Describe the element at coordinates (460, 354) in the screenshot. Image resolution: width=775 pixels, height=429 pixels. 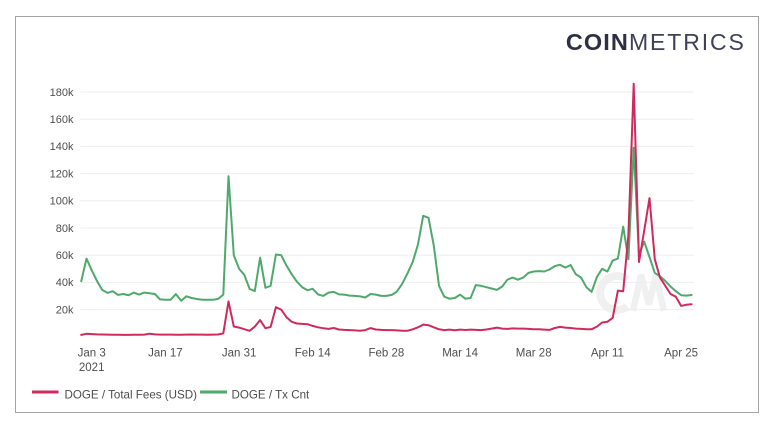
I see `svg-text: Mar 14` at that location.